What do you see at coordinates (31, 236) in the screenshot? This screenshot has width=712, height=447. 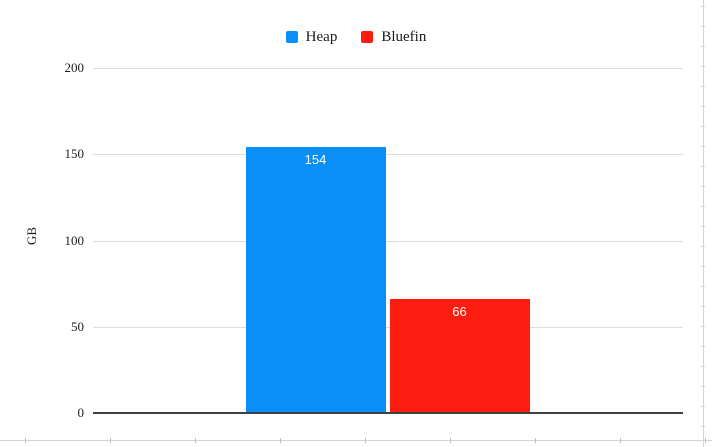 I see `y-axis-title: GB` at bounding box center [31, 236].